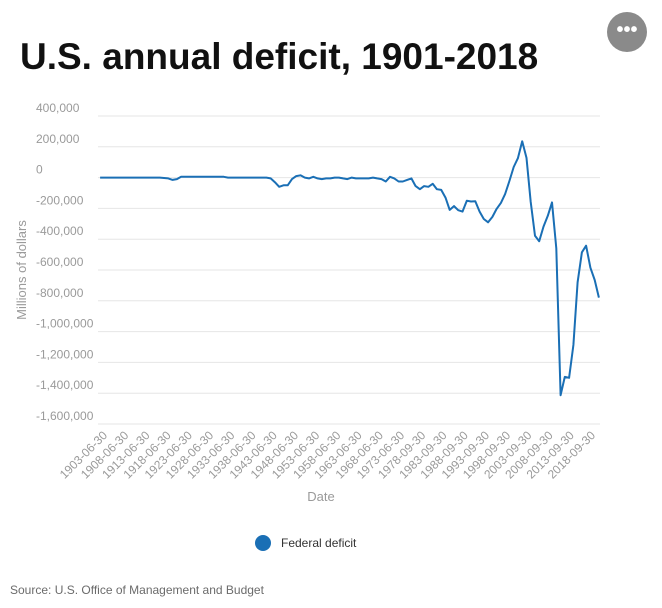 This screenshot has width=662, height=608. I want to click on y-tick-label: -1,200,000, so click(65, 354).